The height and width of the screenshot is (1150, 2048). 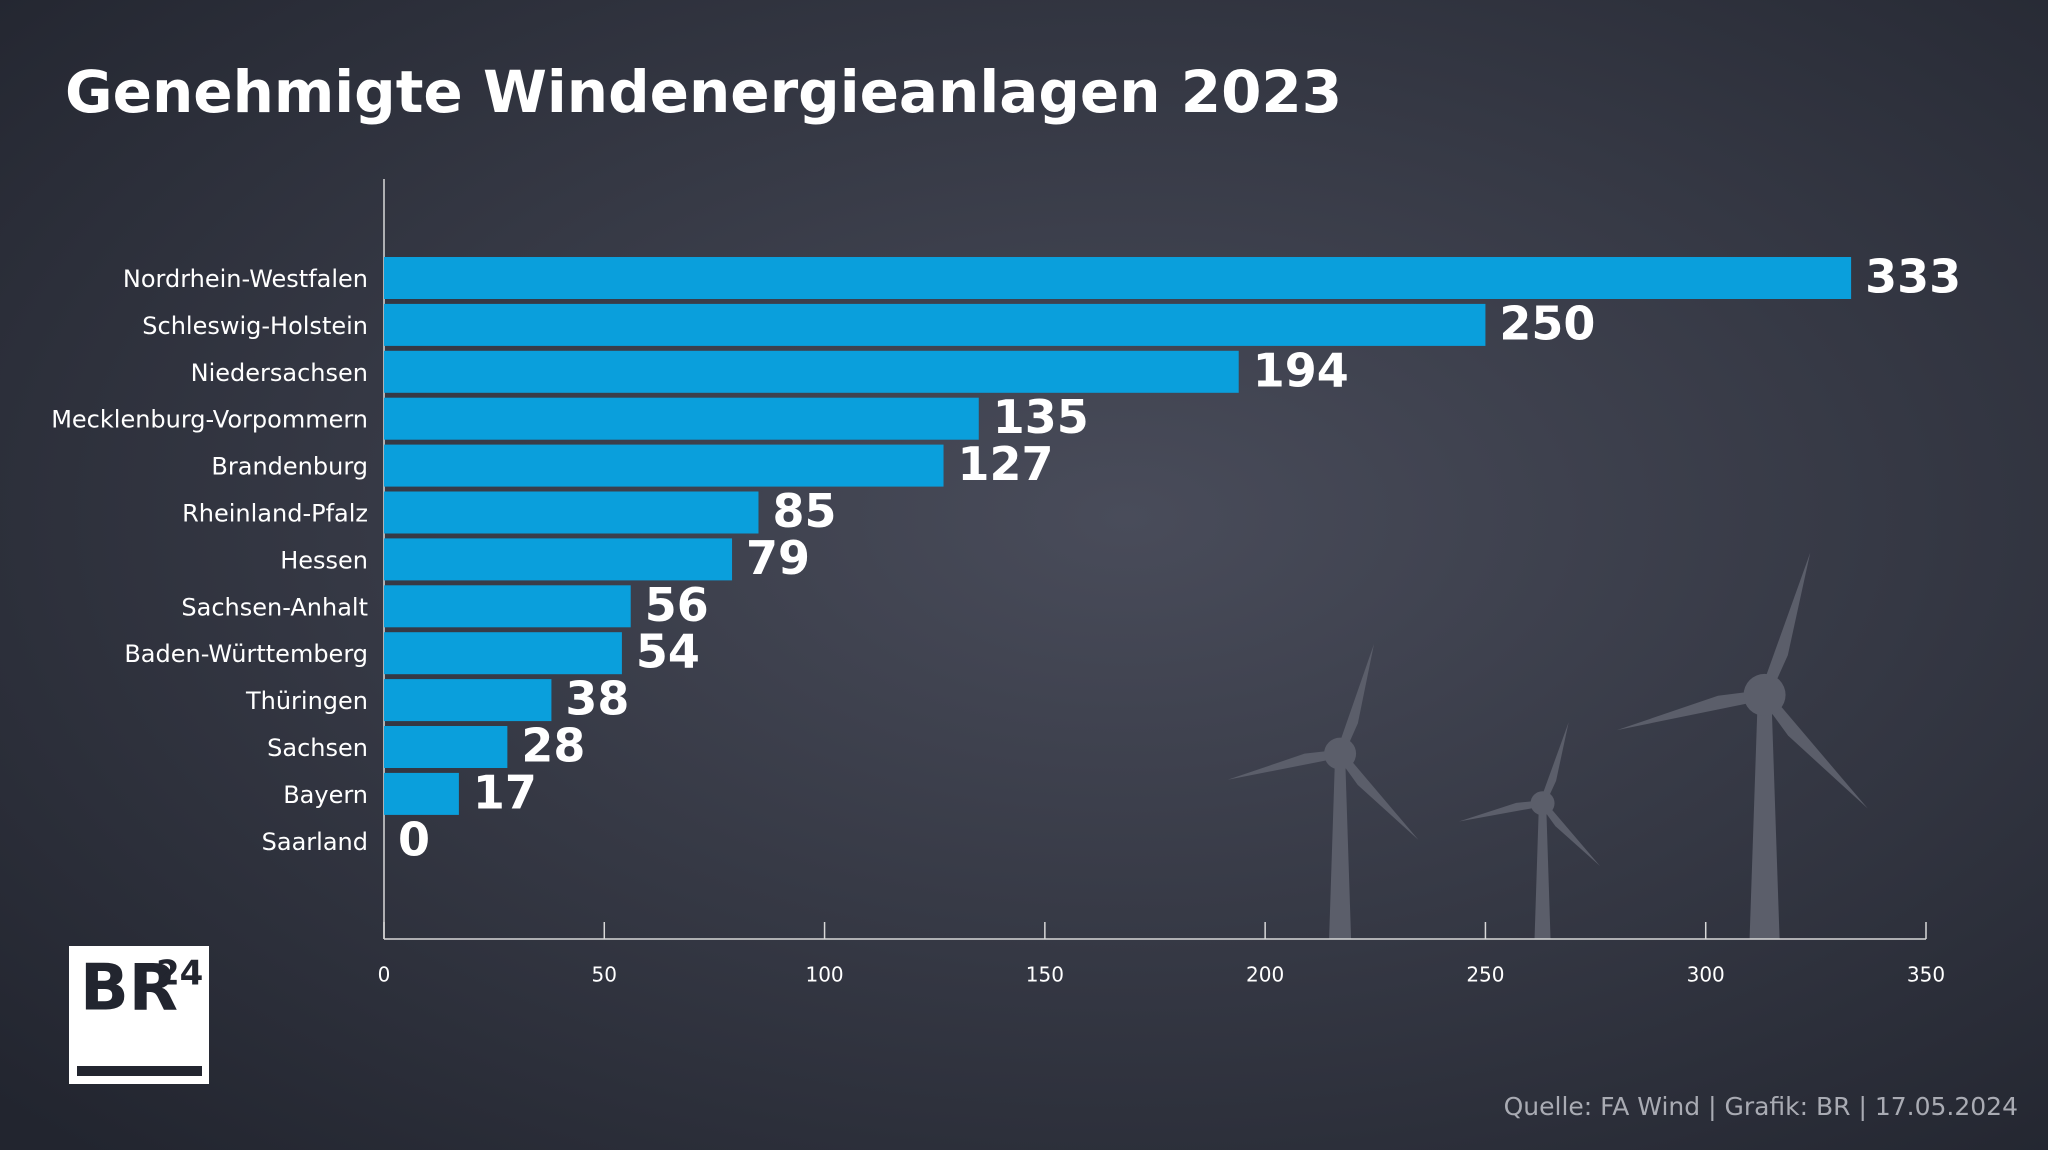 I want to click on y-tick-label: Brandenburg, so click(x=289, y=467).